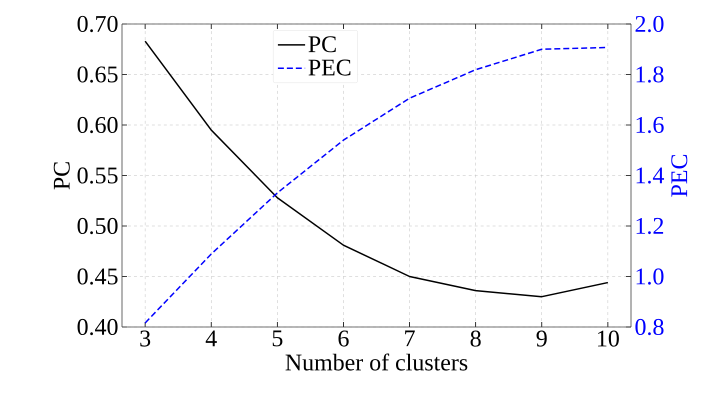  Describe the element at coordinates (377, 362) in the screenshot. I see `x-axis-title: Number of clusters` at that location.